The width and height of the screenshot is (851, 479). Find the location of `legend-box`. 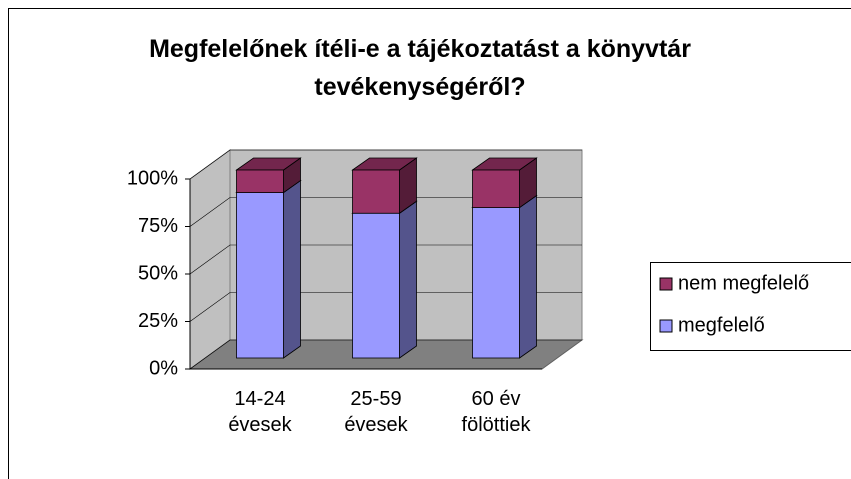

legend-box is located at coordinates (750, 306).